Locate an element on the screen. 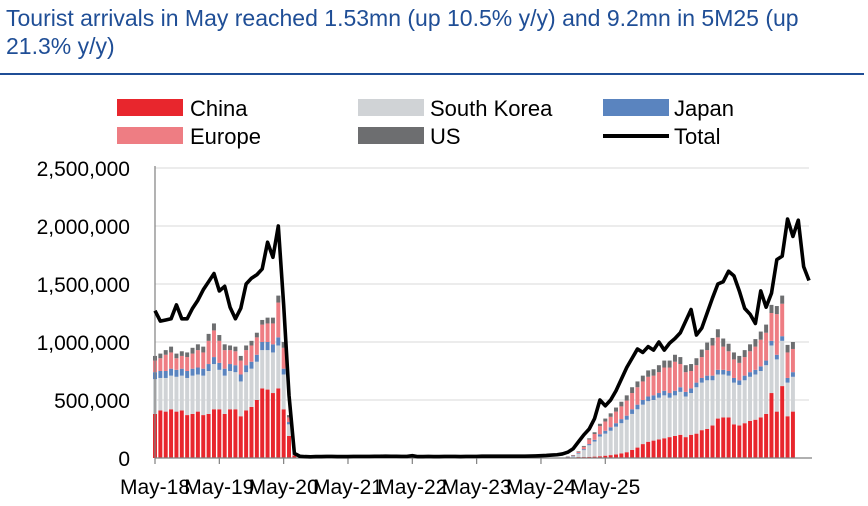 The height and width of the screenshot is (506, 868). legend: China South Korea Japan Europe US Total is located at coordinates (425, 122).